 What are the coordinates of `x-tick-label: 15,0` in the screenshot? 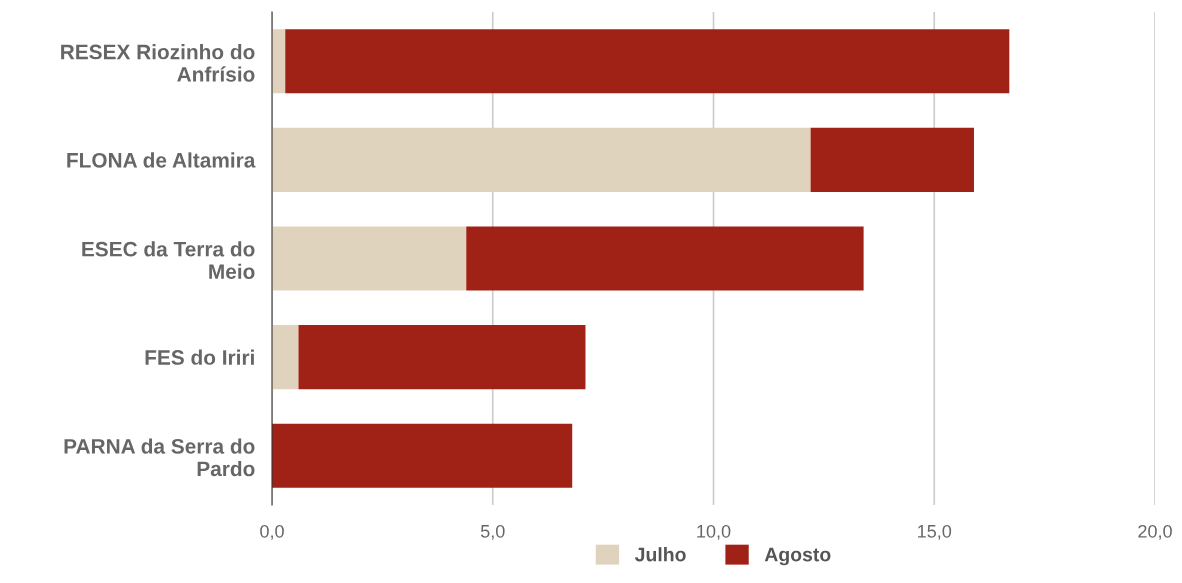 It's located at (935, 532).